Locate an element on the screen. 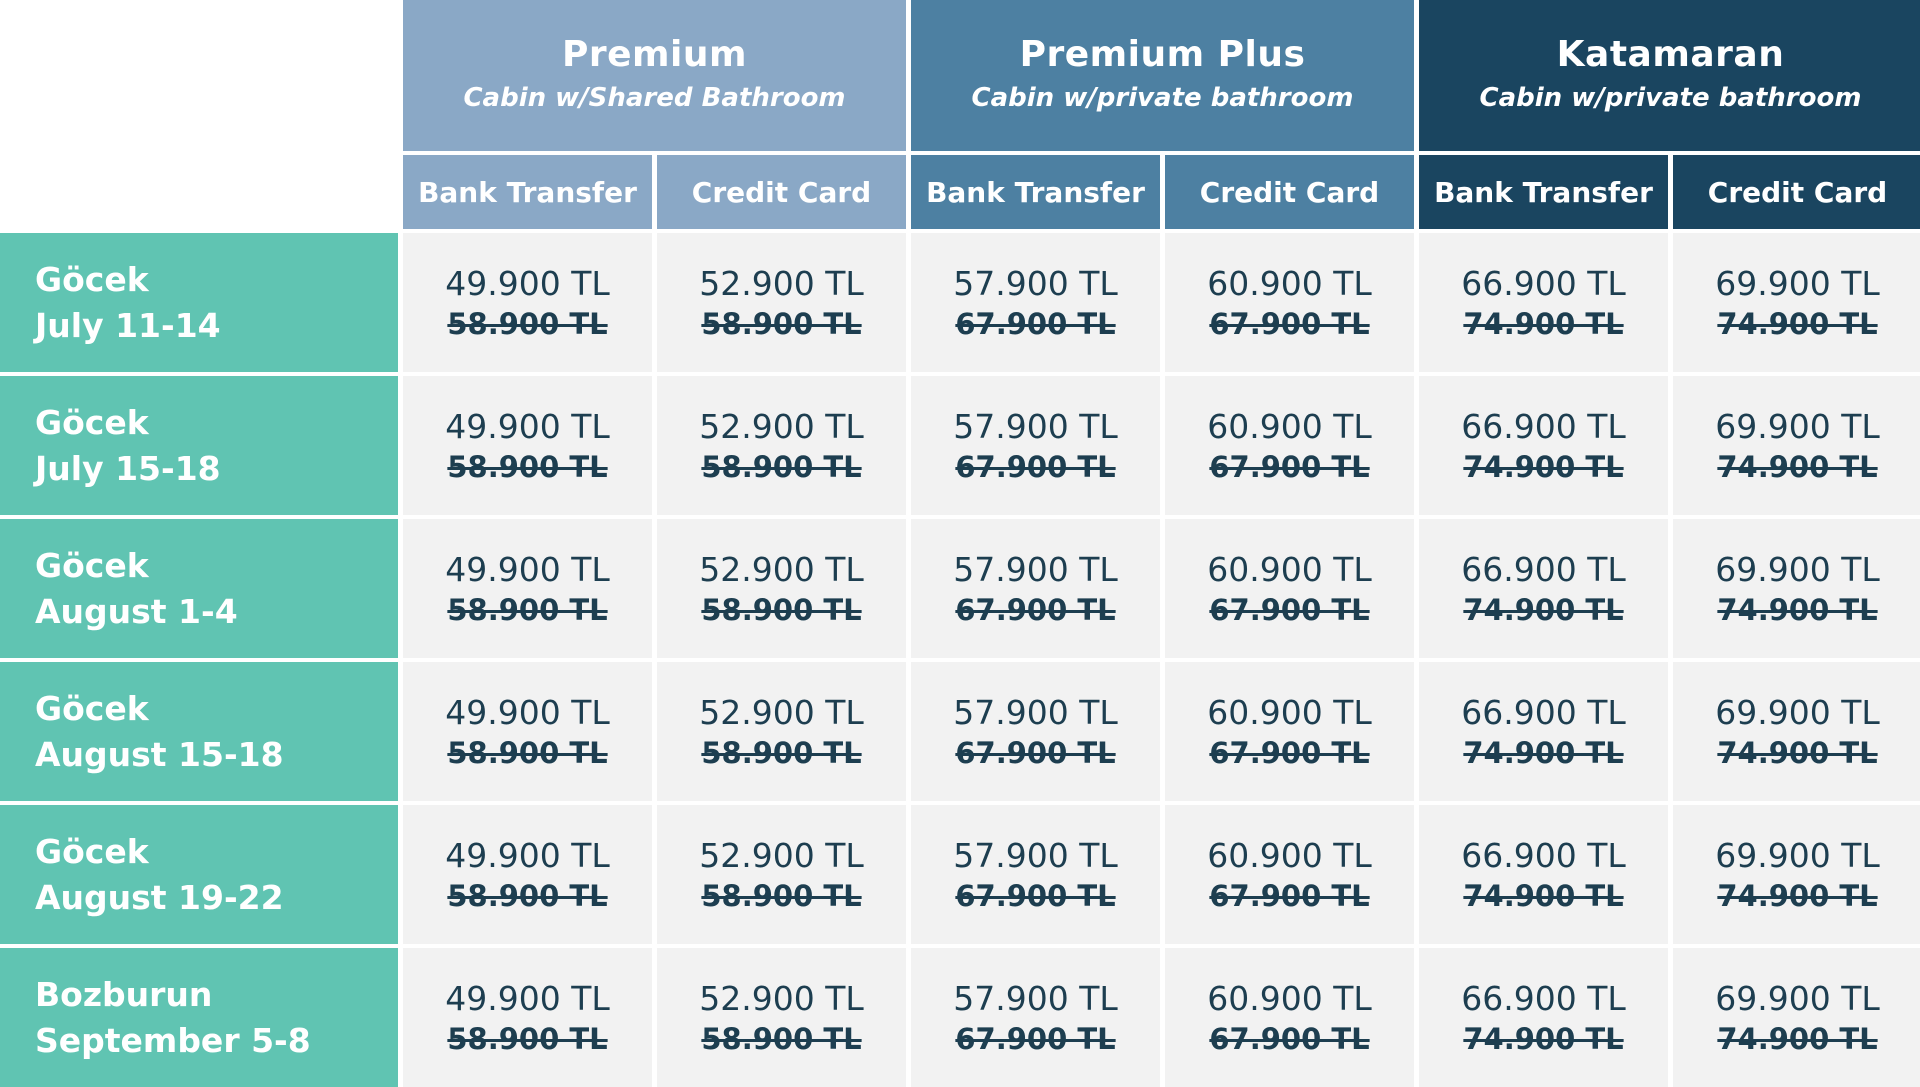 Image resolution: width=1920 pixels, height=1087 pixels. tour-date-cell: Göcek July 15-18 is located at coordinates (199, 445).